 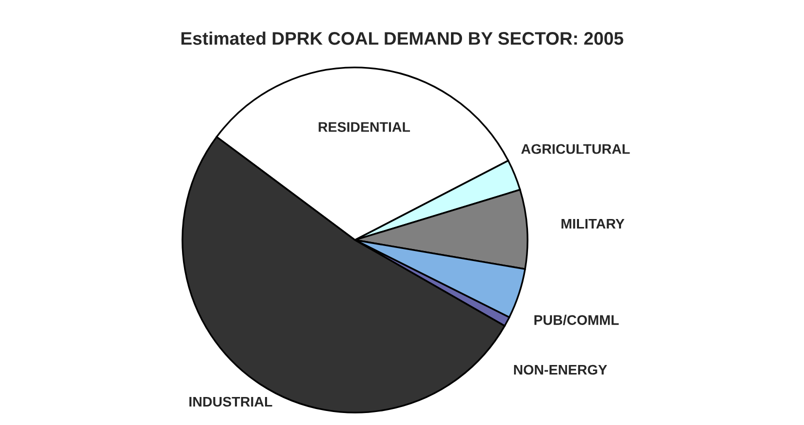 I want to click on chart-title: Estimated DPRK COAL DEMAND BY SECTOR: 2005, so click(x=402, y=38).